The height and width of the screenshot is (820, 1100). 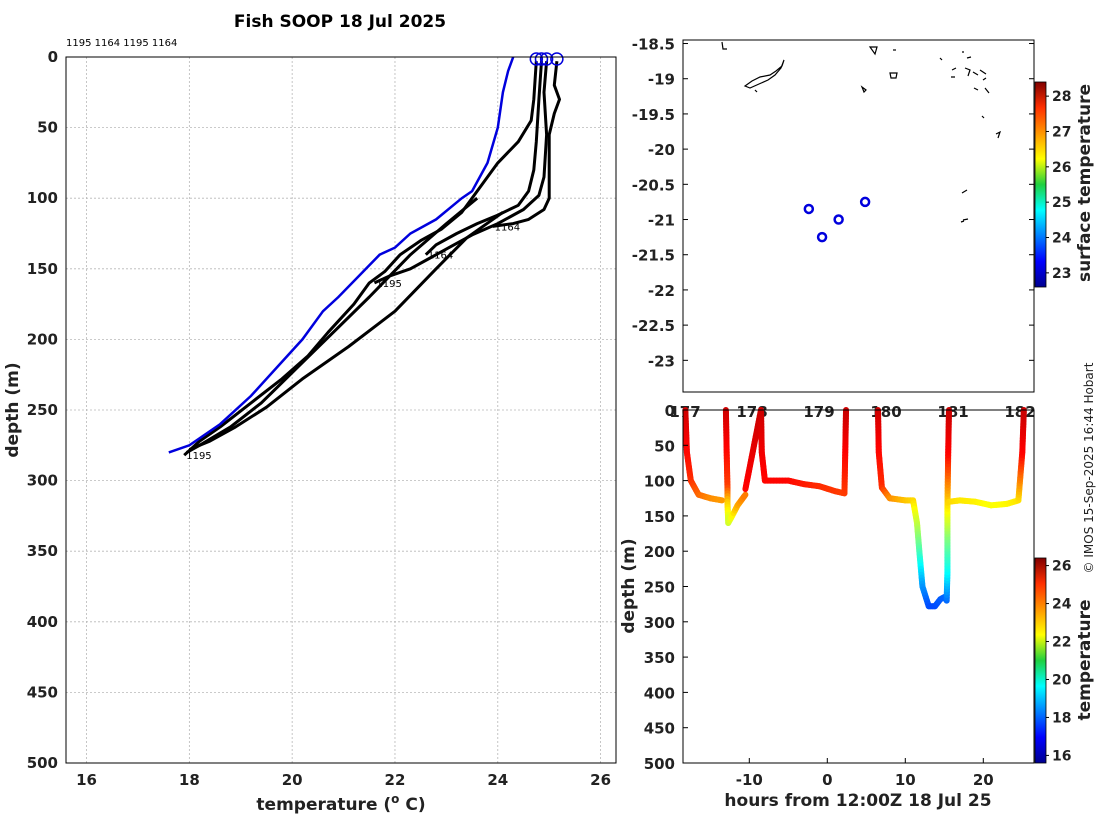 I want to click on map-axes-frame, so click(x=858, y=216).